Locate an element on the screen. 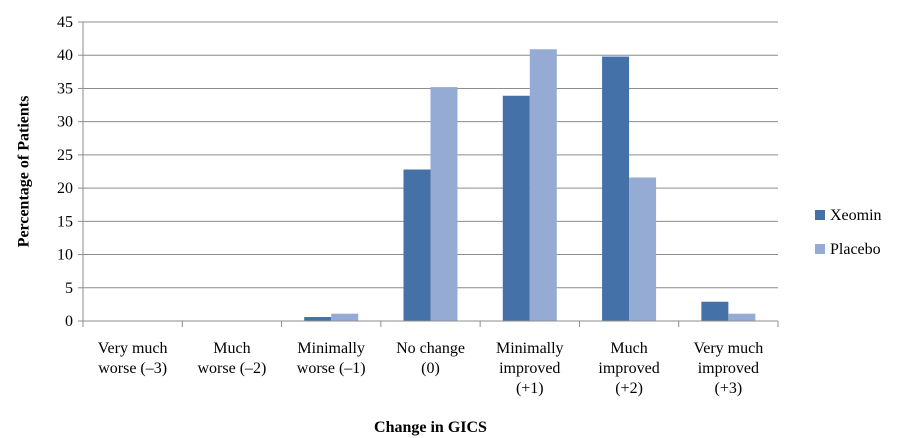 This screenshot has width=903, height=438. y-tick-label: 40 is located at coordinates (65, 55).